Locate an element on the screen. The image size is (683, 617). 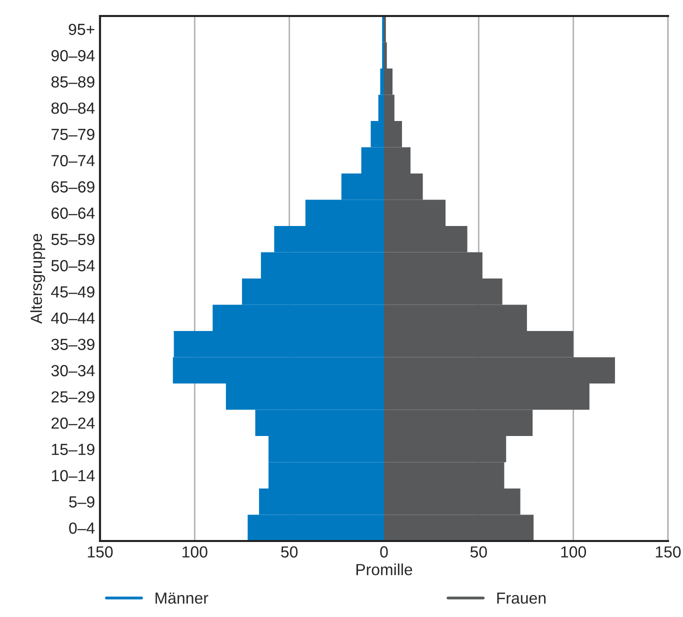
y-tick-label: 30–34 is located at coordinates (73, 370).